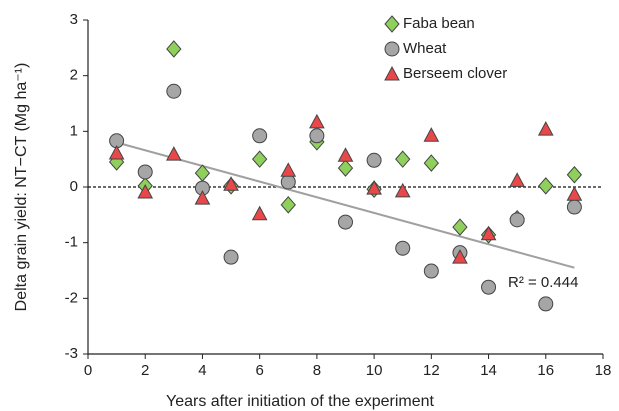 Image resolution: width=619 pixels, height=411 pixels. What do you see at coordinates (88, 370) in the screenshot?
I see `x-tick-label: 0` at bounding box center [88, 370].